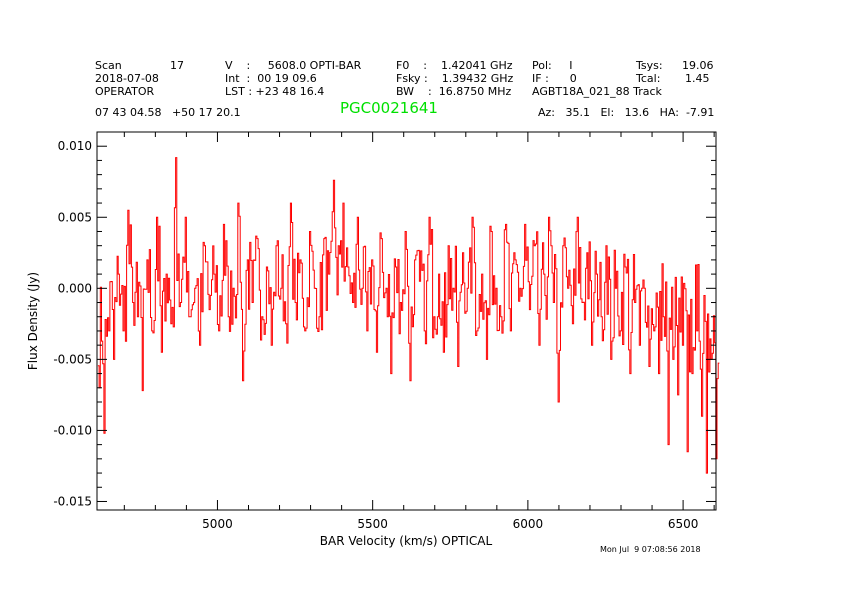 This screenshot has height=595, width=842. I want to click on scan-label: Scan, so click(108, 65).